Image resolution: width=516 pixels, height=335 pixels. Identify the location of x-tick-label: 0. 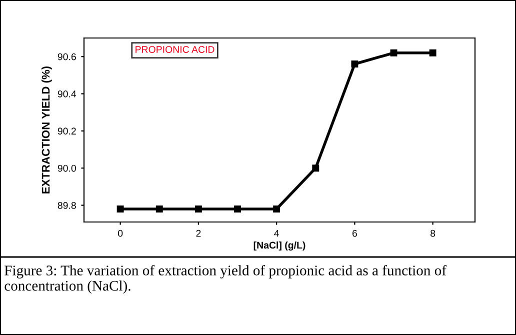
(120, 233).